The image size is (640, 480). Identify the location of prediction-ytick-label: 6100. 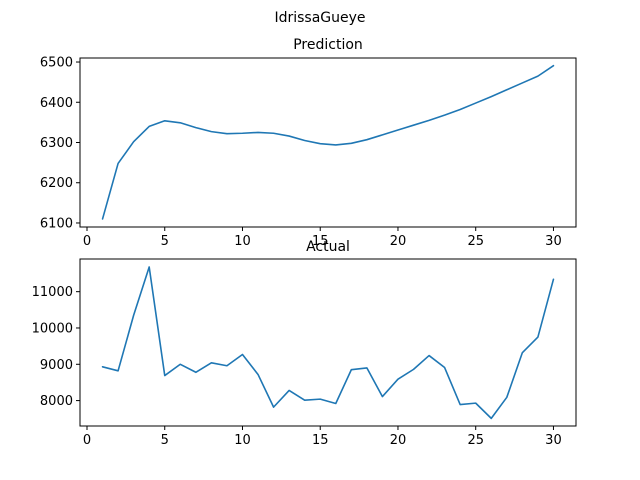
(56, 223).